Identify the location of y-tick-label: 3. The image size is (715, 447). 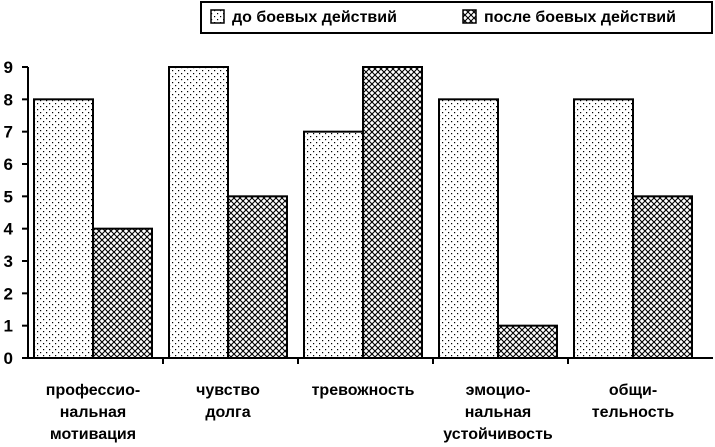
(8, 261).